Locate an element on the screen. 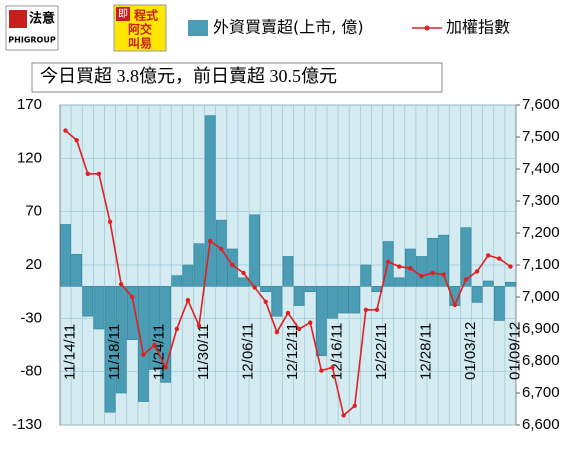 The height and width of the screenshot is (450, 583). badge-text: 阿交 is located at coordinates (140, 29).